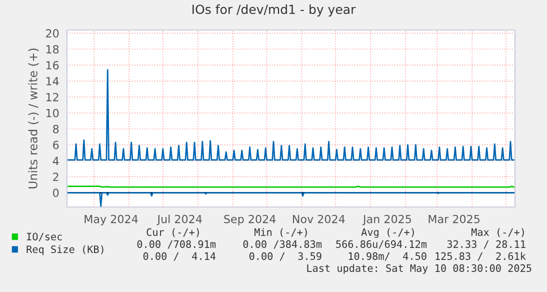 The height and width of the screenshot is (292, 547). I want to click on legend-label: IO/sec, so click(44, 237).